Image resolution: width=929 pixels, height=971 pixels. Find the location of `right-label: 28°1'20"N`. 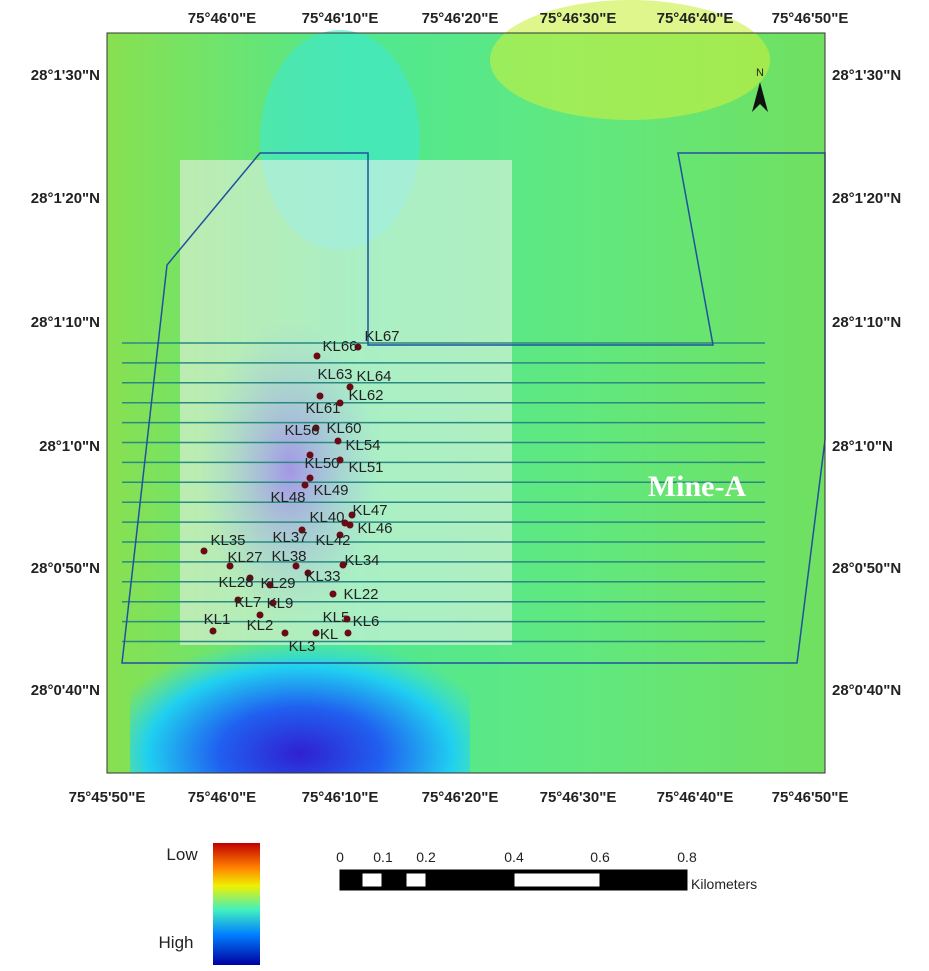

right-label: 28°1'20"N is located at coordinates (866, 198).